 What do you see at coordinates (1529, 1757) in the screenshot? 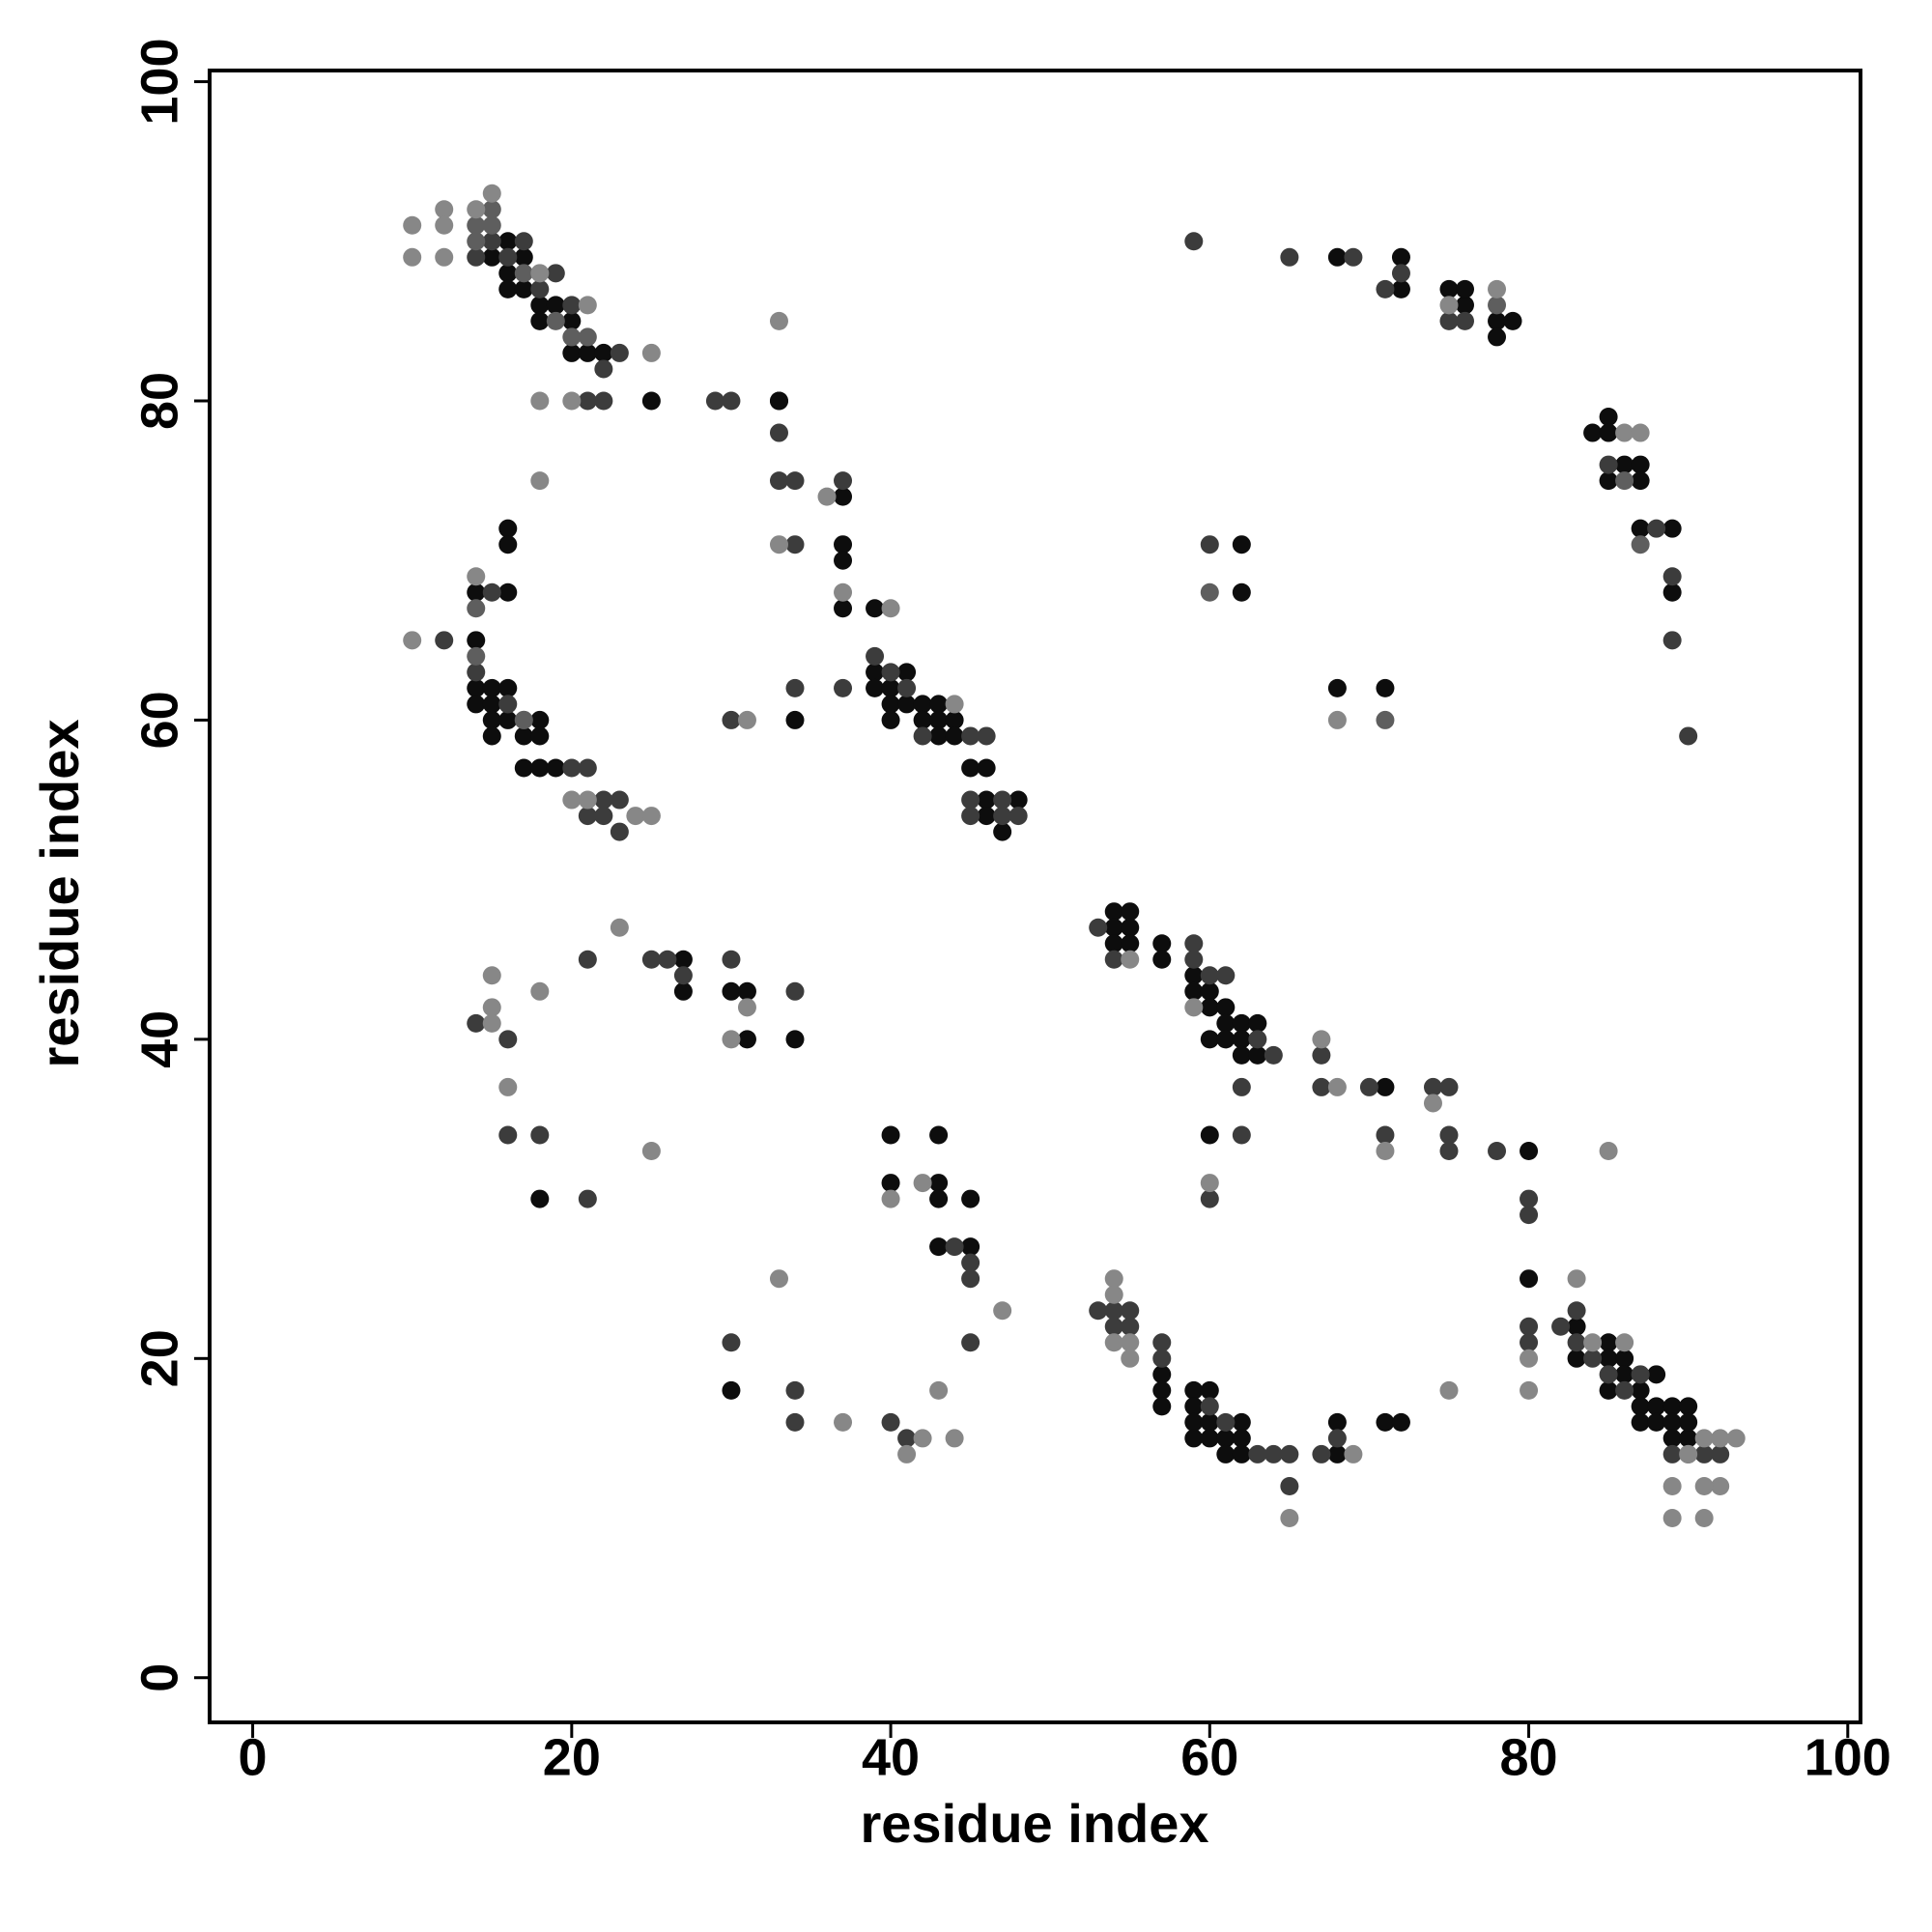
I see `x-tick-label: 80` at bounding box center [1529, 1757].